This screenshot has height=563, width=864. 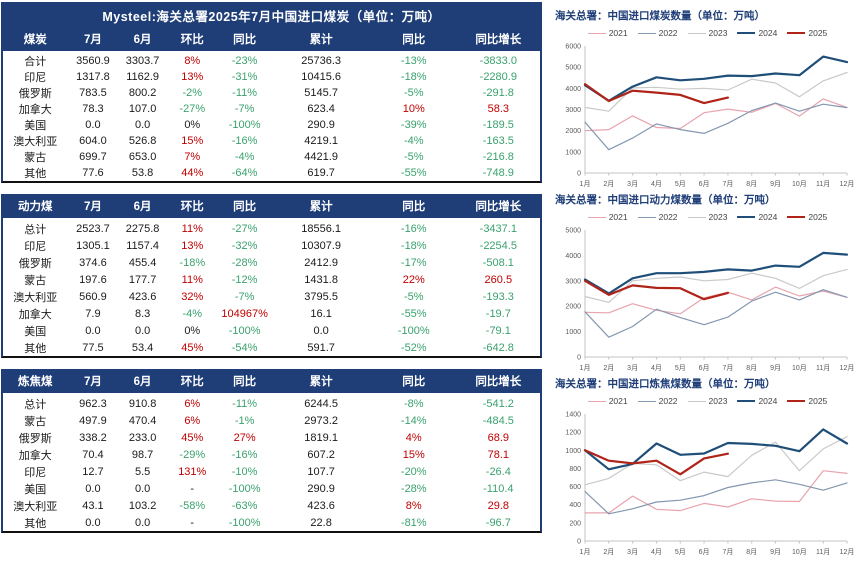 What do you see at coordinates (92, 382) in the screenshot?
I see `column-header: 7月` at bounding box center [92, 382].